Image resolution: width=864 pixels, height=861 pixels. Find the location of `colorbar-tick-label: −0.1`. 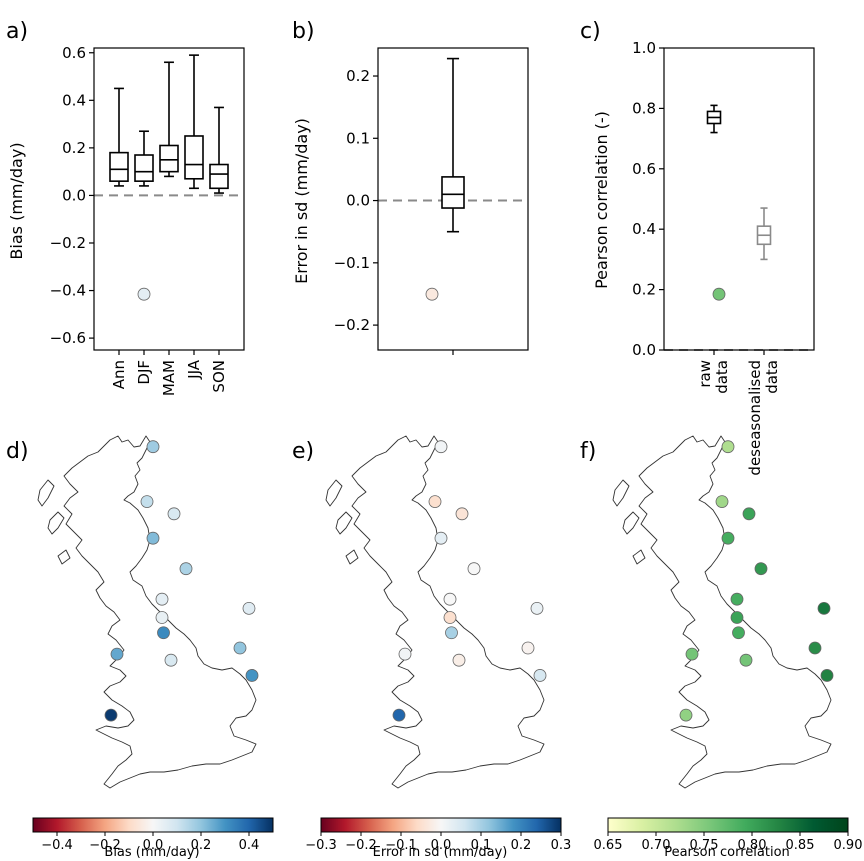

colorbar-tick-label: −0.1 is located at coordinates (401, 845).